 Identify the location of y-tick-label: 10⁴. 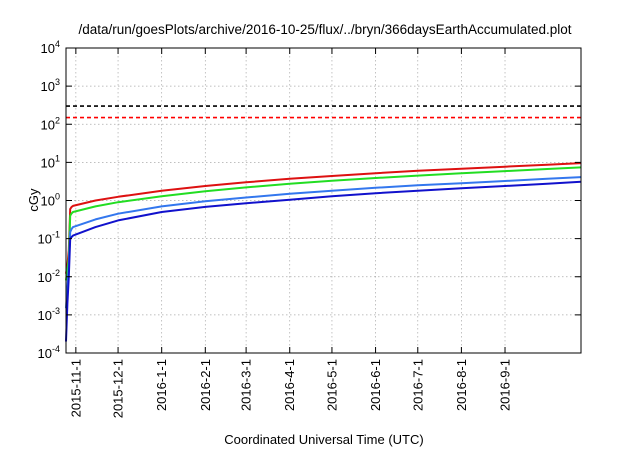
(50, 47).